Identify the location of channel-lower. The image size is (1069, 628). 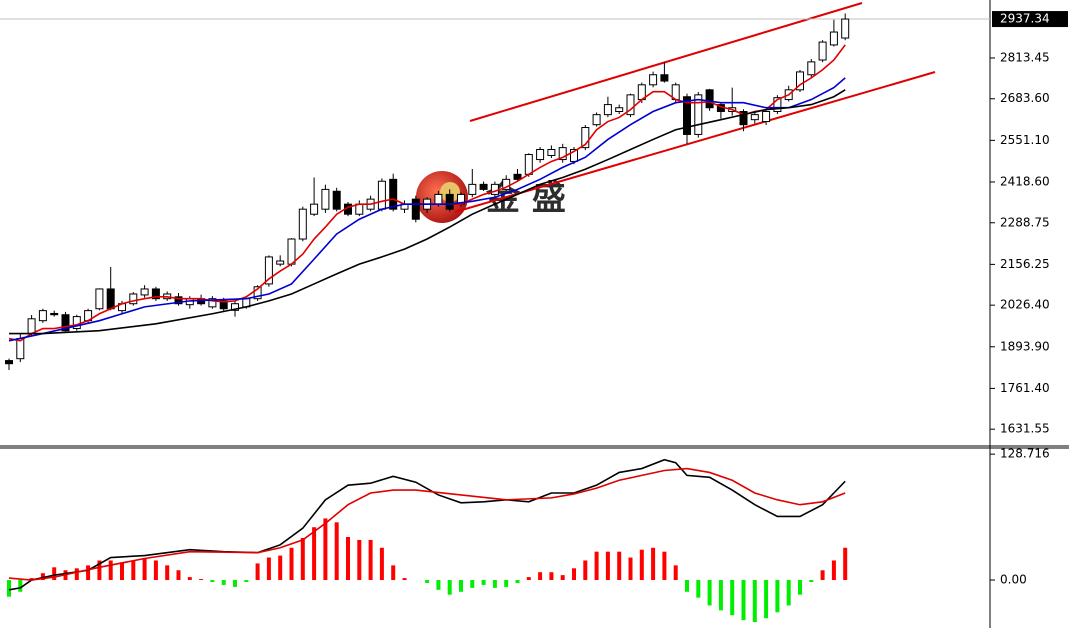
(695, 142).